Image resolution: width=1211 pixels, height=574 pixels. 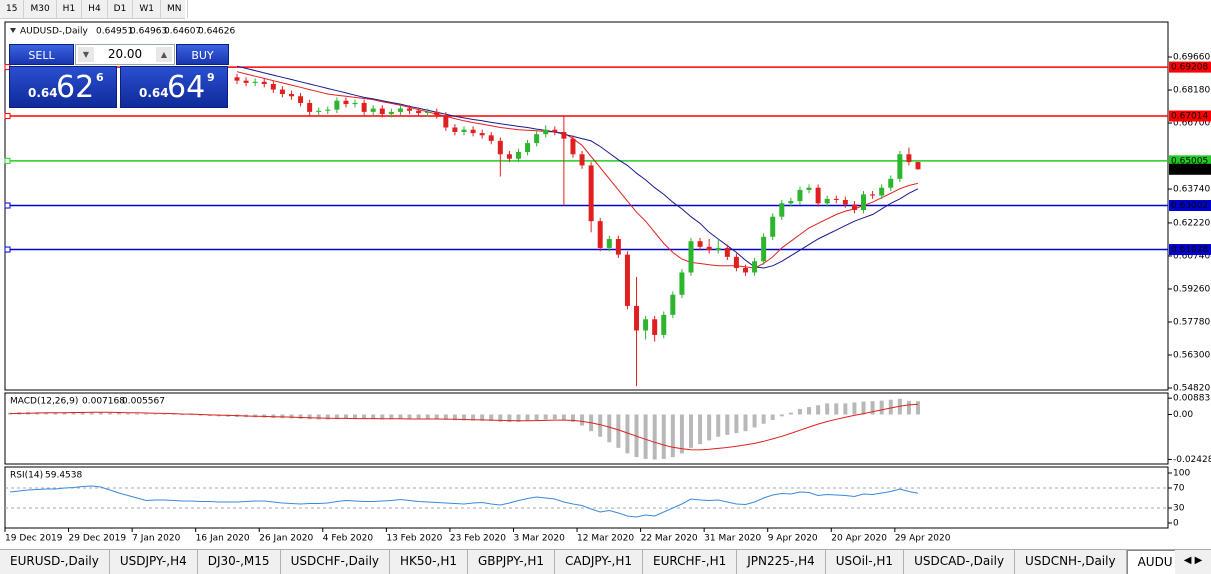 I want to click on chart-tab: USDCAD-,Daily, so click(x=960, y=562).